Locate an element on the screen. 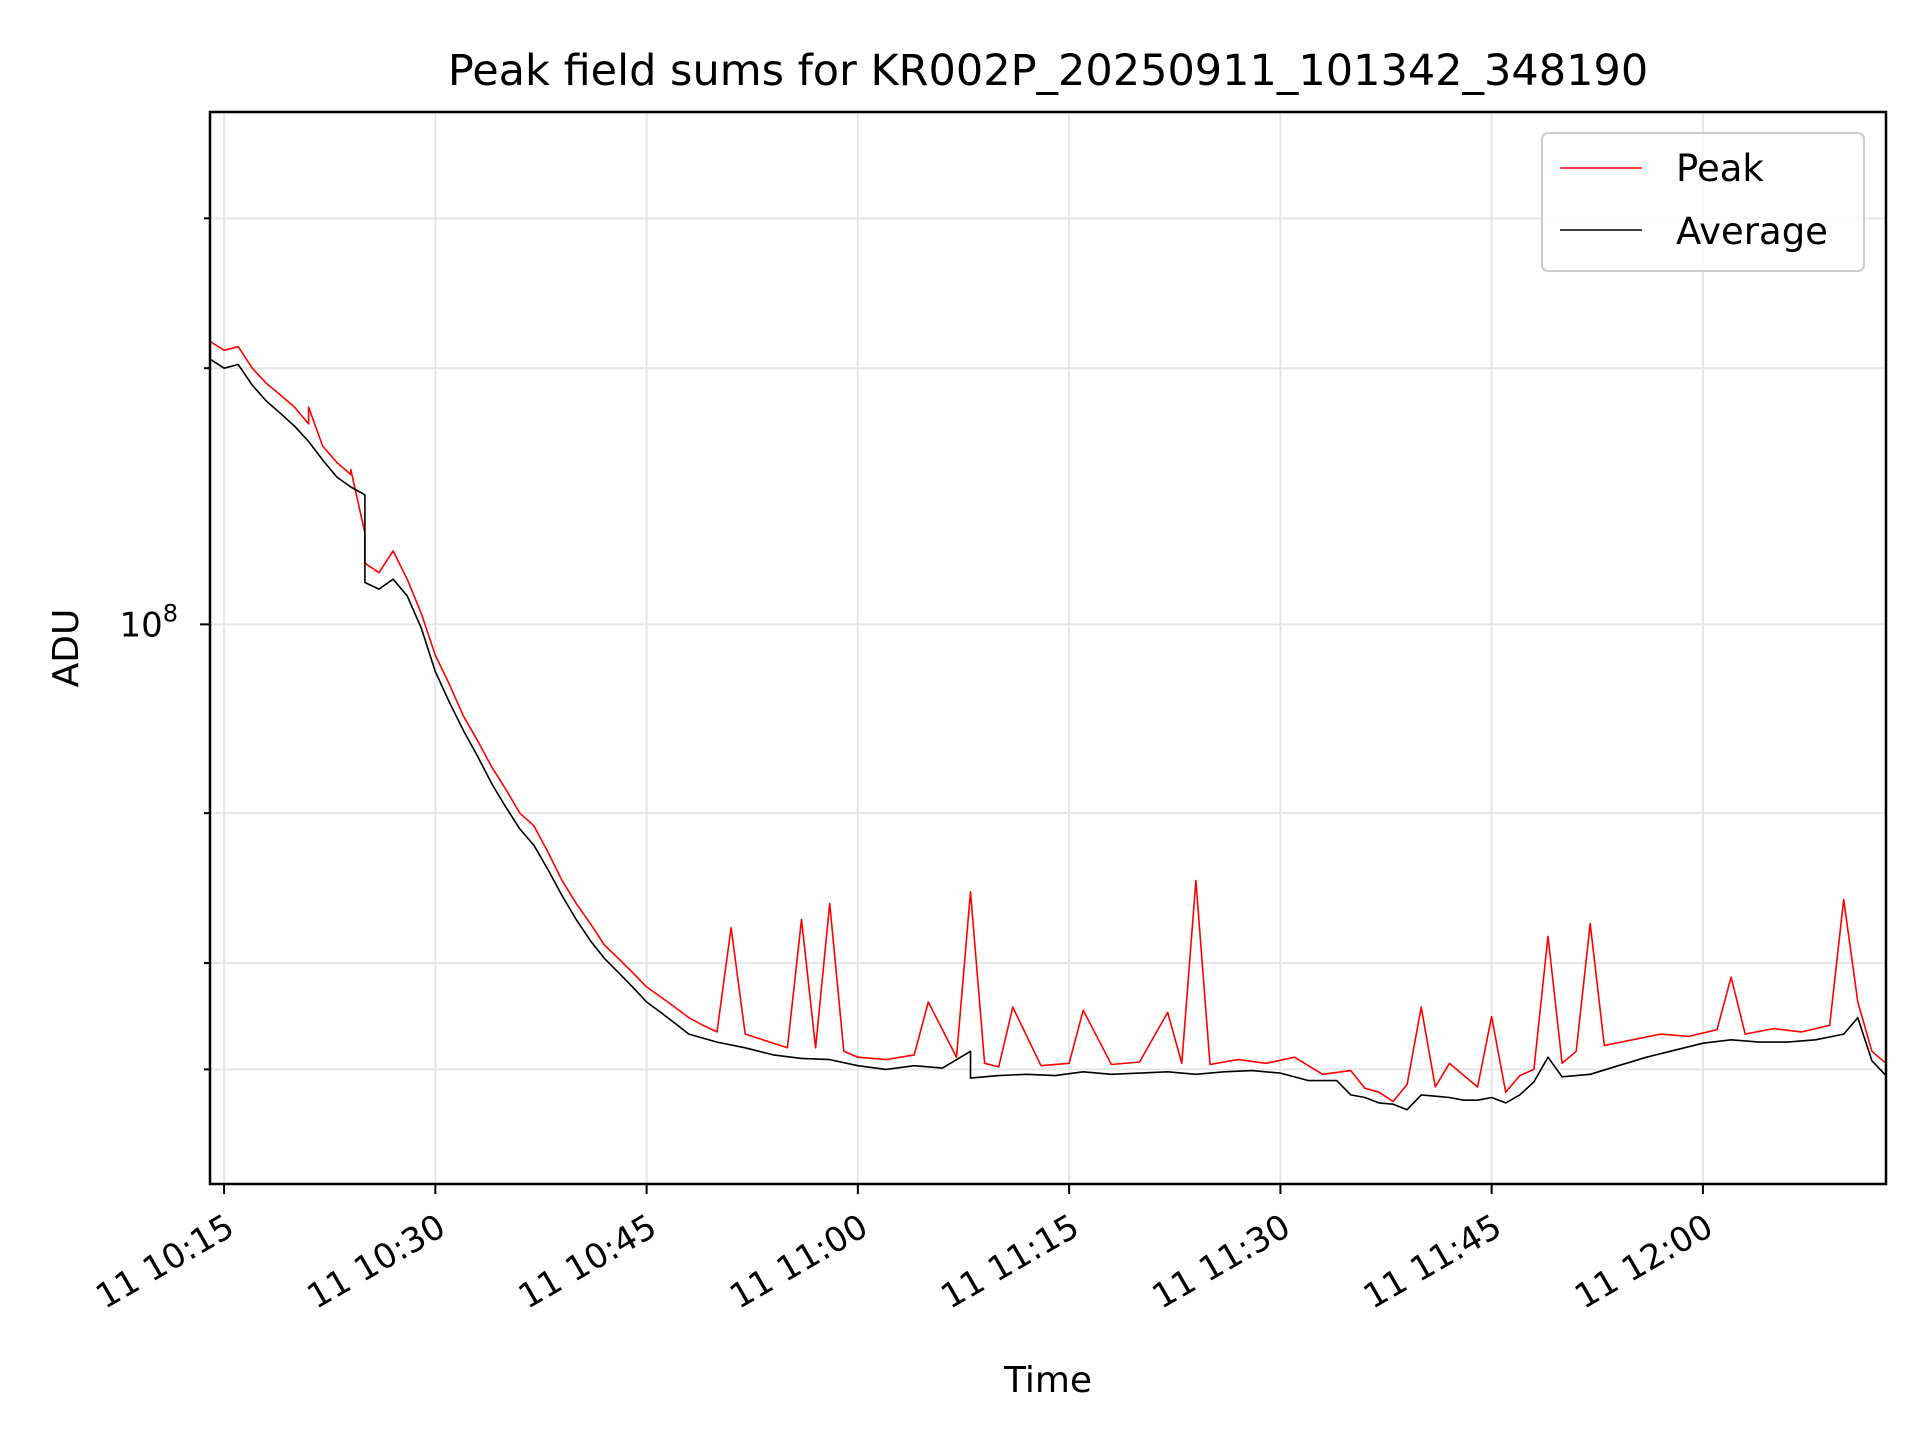  legend: Peak Average is located at coordinates (1703, 202).